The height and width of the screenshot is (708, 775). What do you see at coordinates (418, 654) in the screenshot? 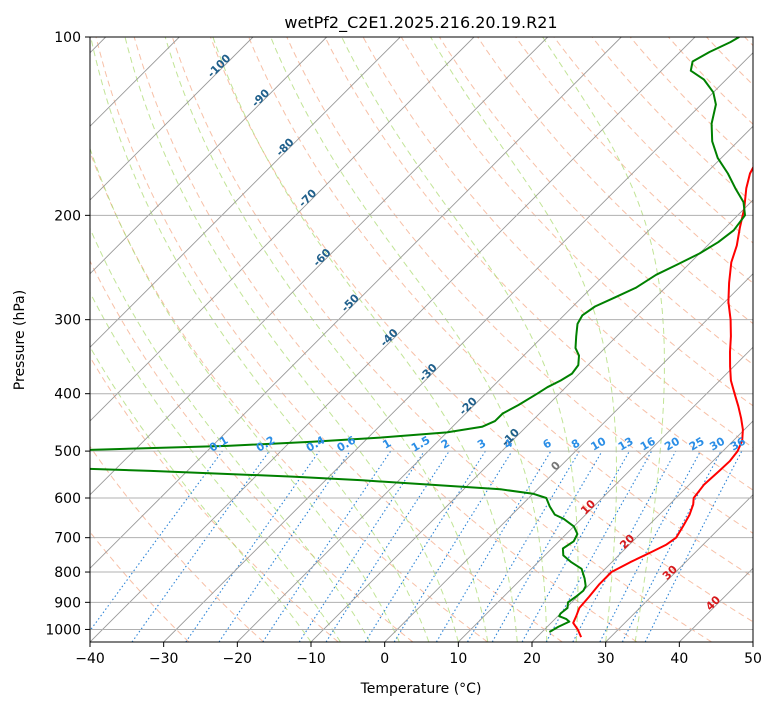
I see `x-axis: −40 −30 −20 −10 0 10 20 30 40 50` at bounding box center [418, 654].